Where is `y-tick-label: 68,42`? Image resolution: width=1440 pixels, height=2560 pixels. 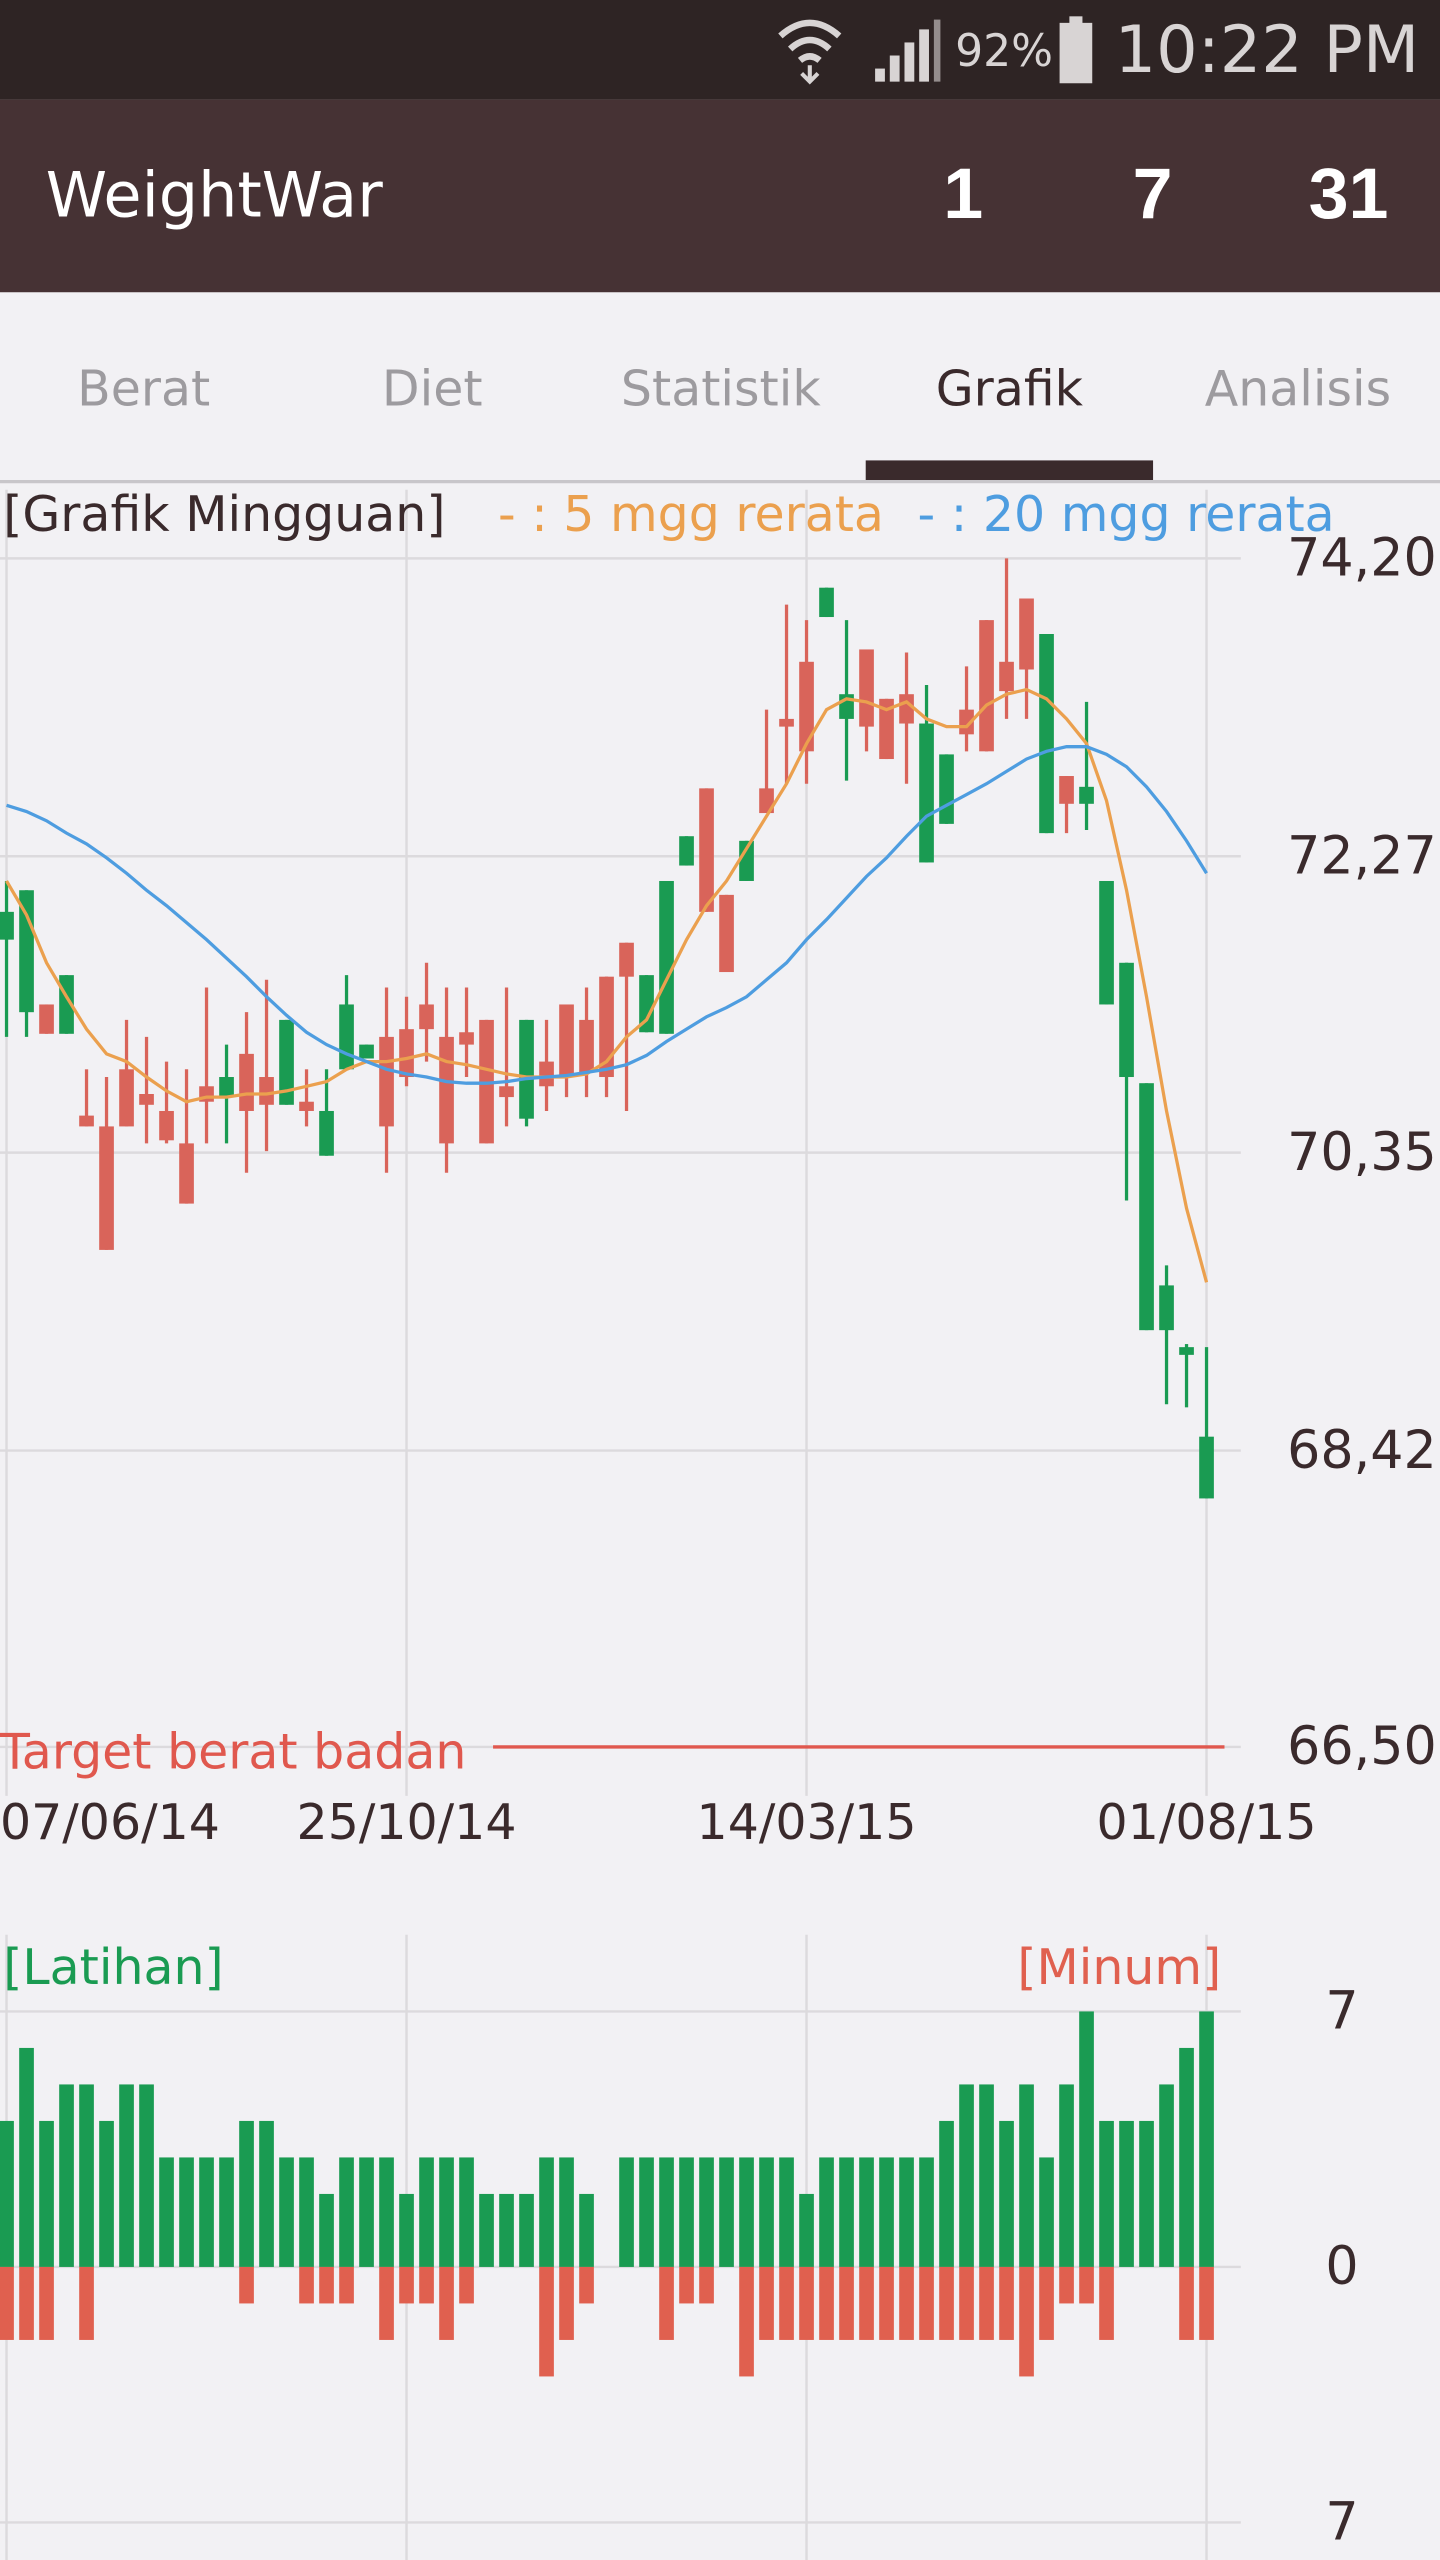 y-tick-label: 68,42 is located at coordinates (1362, 1451).